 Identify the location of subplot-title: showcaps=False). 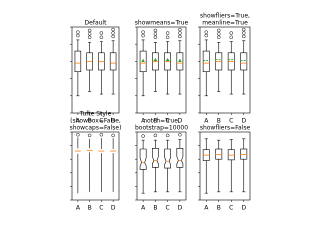
(96, 128).